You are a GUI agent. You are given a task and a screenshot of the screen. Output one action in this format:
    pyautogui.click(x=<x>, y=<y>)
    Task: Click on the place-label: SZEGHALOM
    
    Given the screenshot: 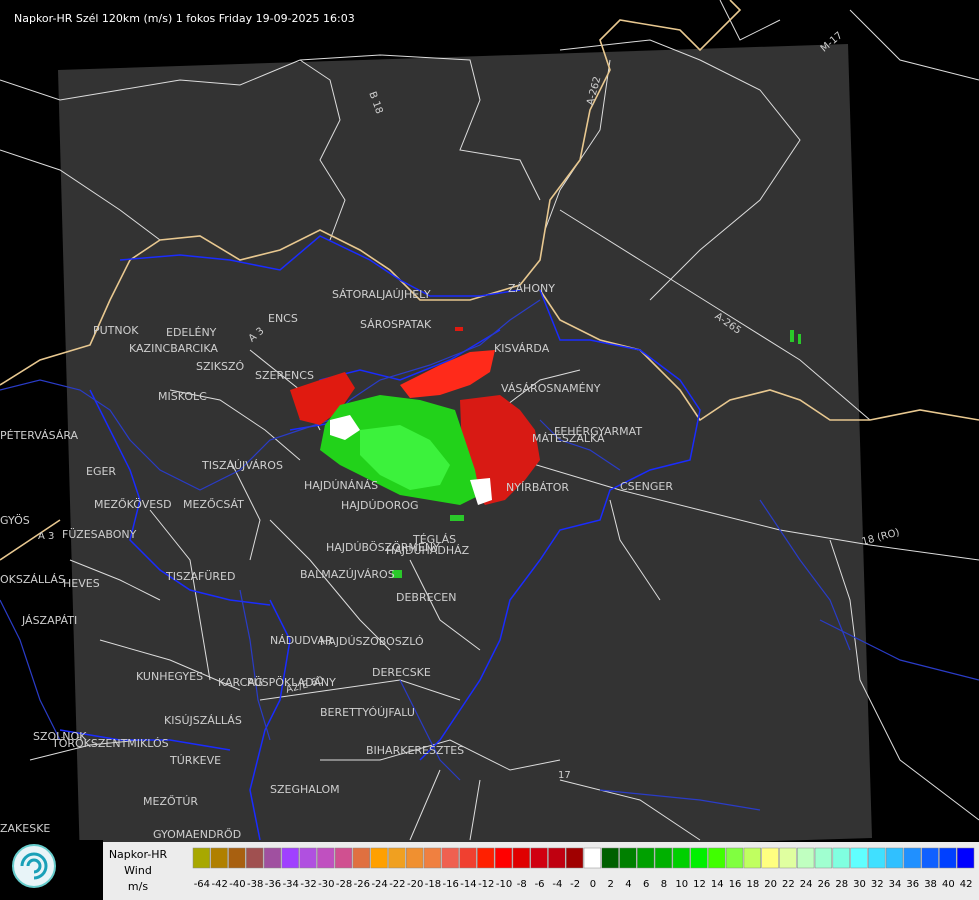 What is the action you would take?
    pyautogui.click(x=305, y=789)
    